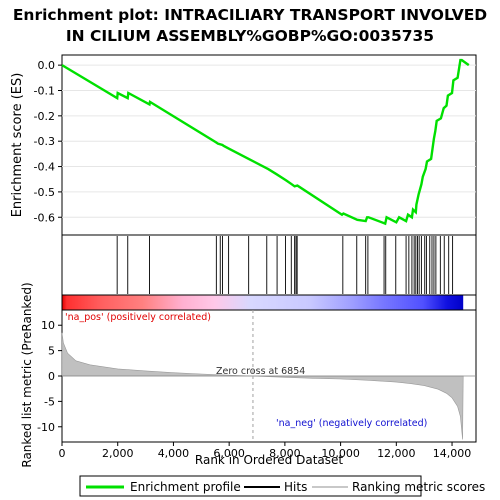 This screenshot has width=500, height=500. What do you see at coordinates (351, 423) in the screenshot?
I see `negative-correlation-label: 'na_neg' (negatively correlated)` at bounding box center [351, 423].